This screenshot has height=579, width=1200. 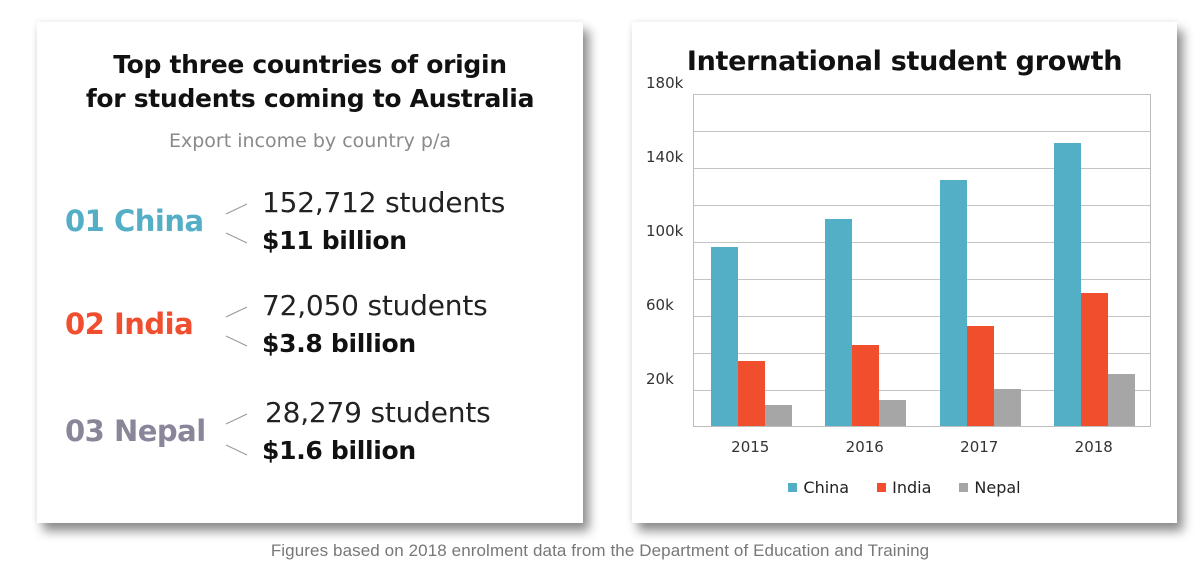 I want to click on legend-item-china: China, so click(x=818, y=487).